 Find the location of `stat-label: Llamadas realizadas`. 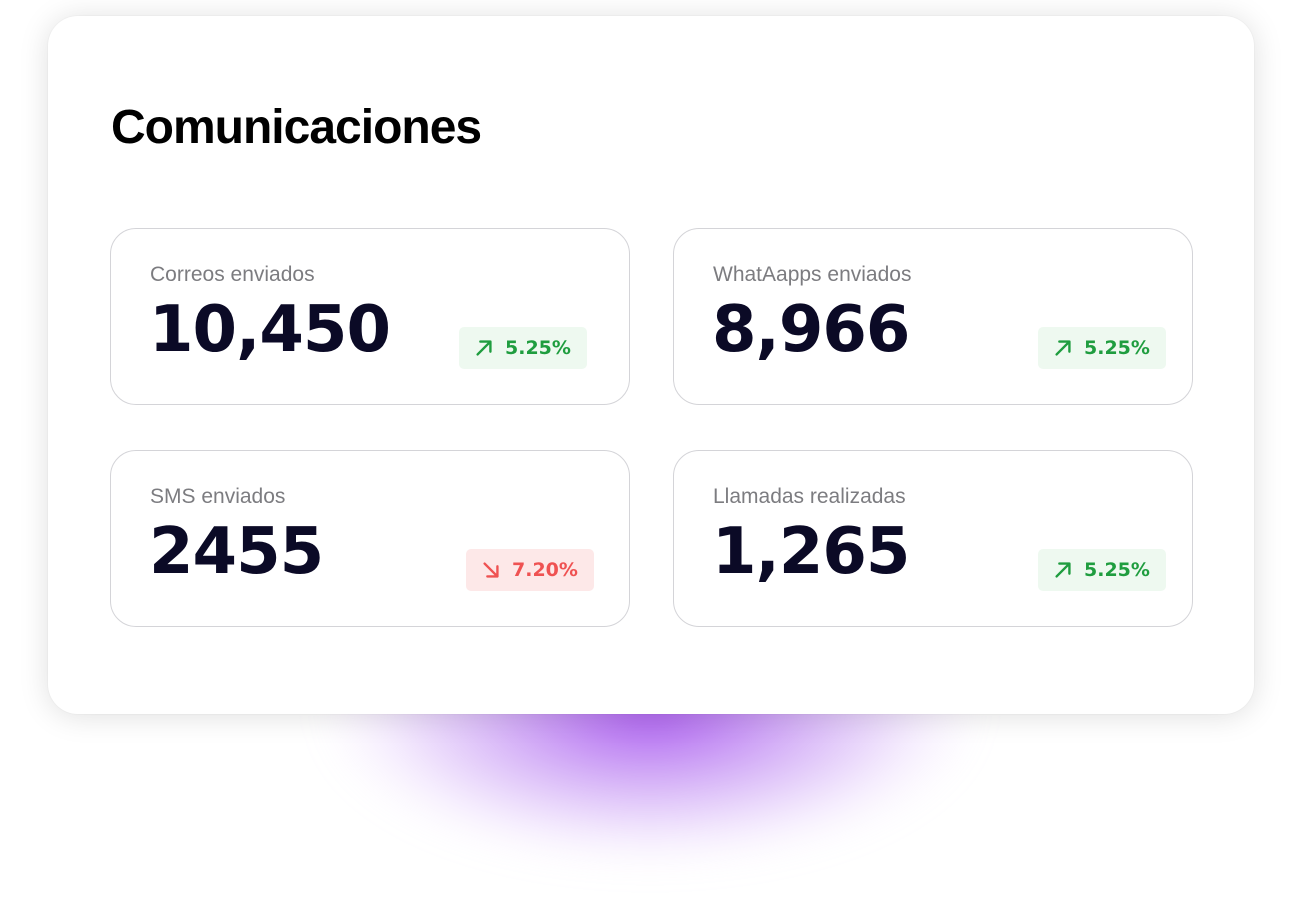

stat-label: Llamadas realizadas is located at coordinates (809, 496).